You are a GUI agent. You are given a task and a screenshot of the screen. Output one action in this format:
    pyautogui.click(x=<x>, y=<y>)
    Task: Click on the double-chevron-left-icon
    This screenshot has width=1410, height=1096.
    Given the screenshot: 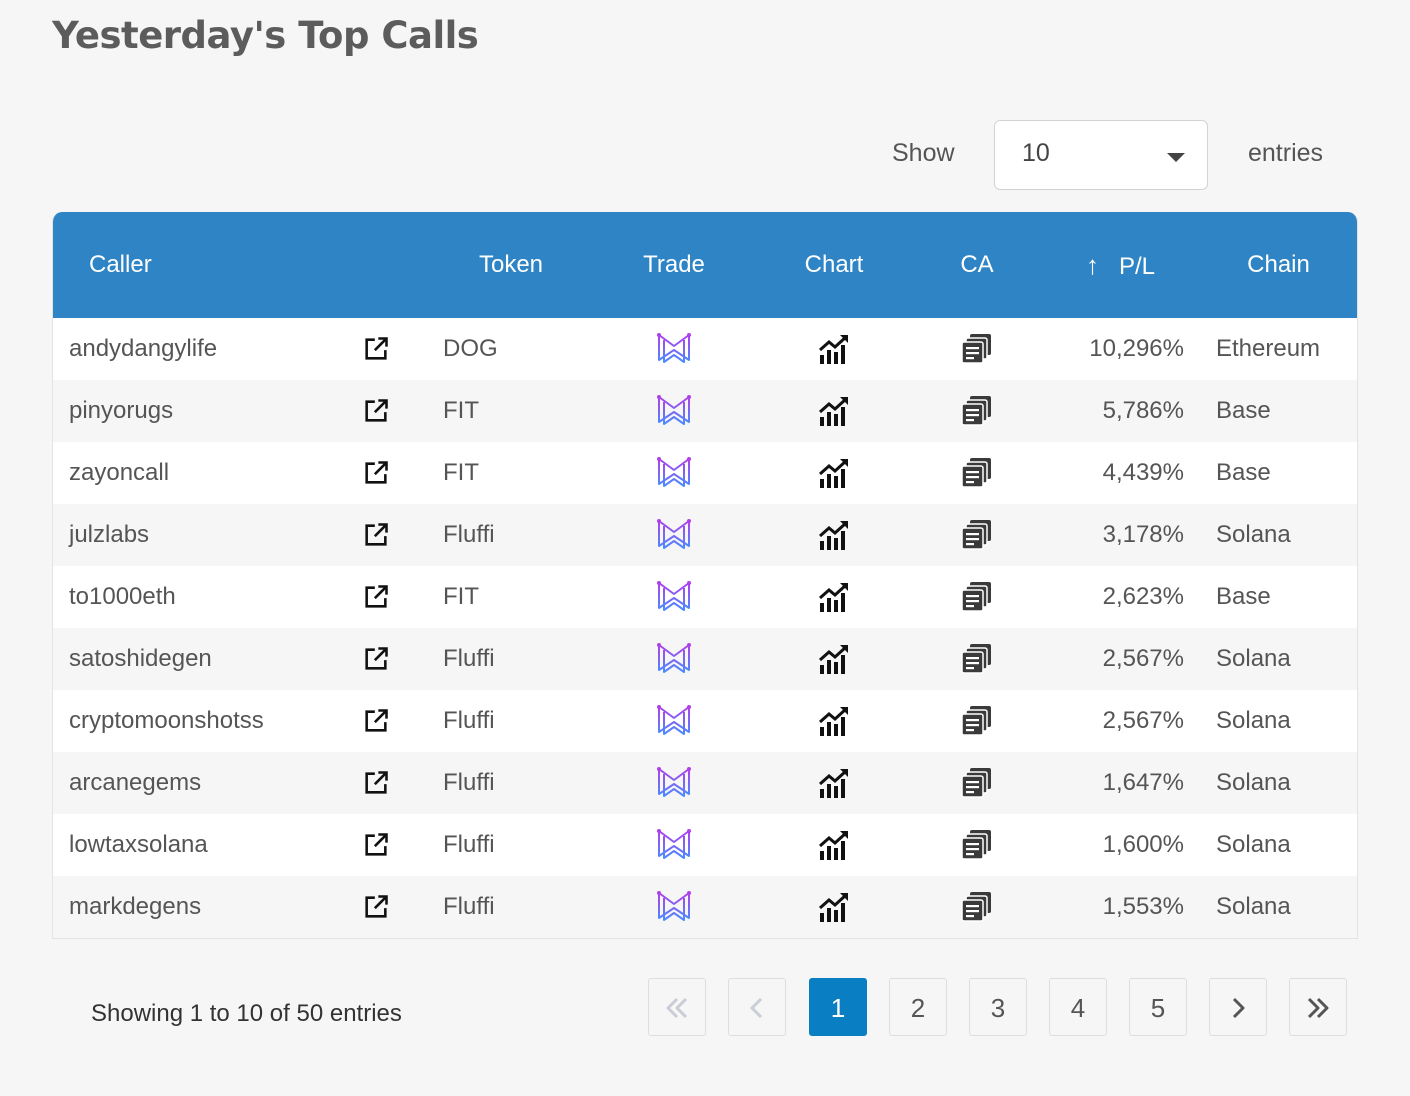 What is the action you would take?
    pyautogui.click(x=677, y=1008)
    